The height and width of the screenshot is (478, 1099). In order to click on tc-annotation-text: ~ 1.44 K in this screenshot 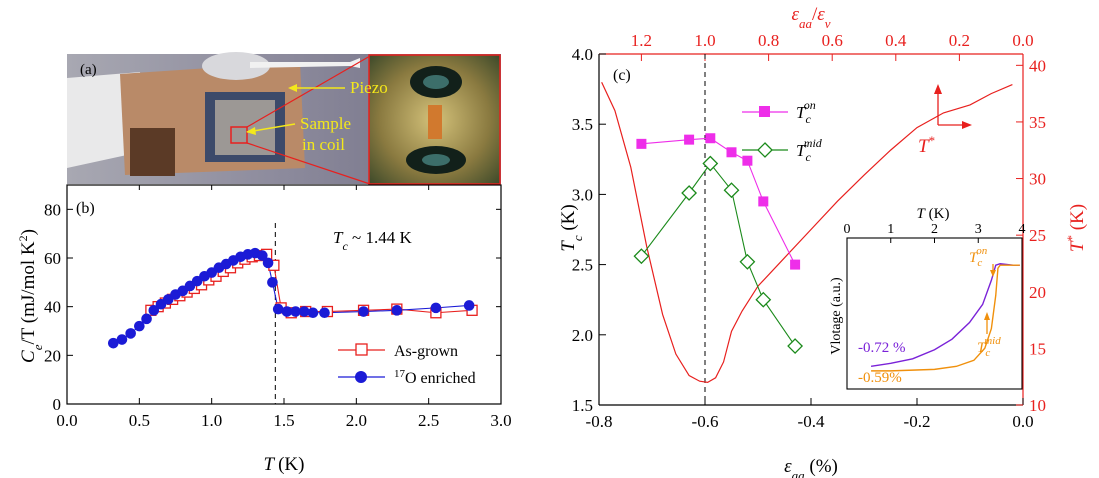, I will do `click(380, 237)`.